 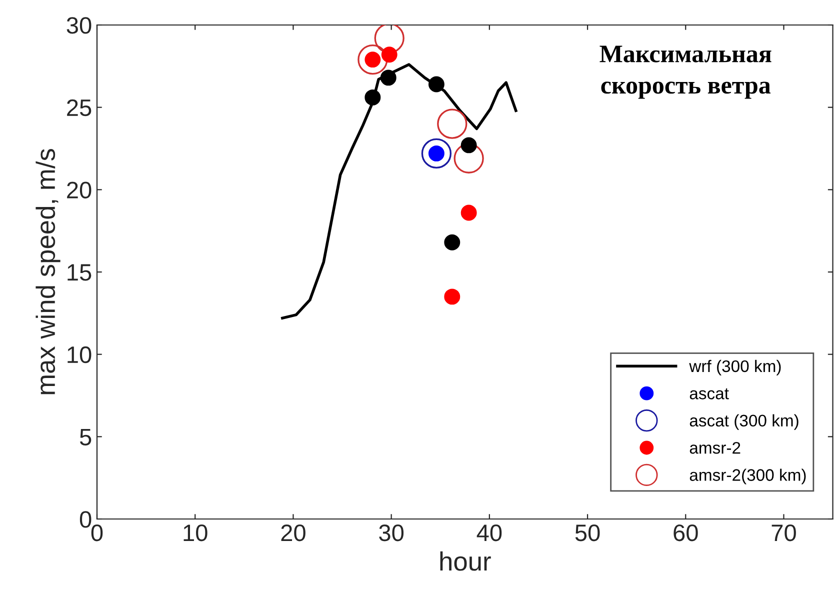 I want to click on x-tick-label: 20, so click(x=293, y=533).